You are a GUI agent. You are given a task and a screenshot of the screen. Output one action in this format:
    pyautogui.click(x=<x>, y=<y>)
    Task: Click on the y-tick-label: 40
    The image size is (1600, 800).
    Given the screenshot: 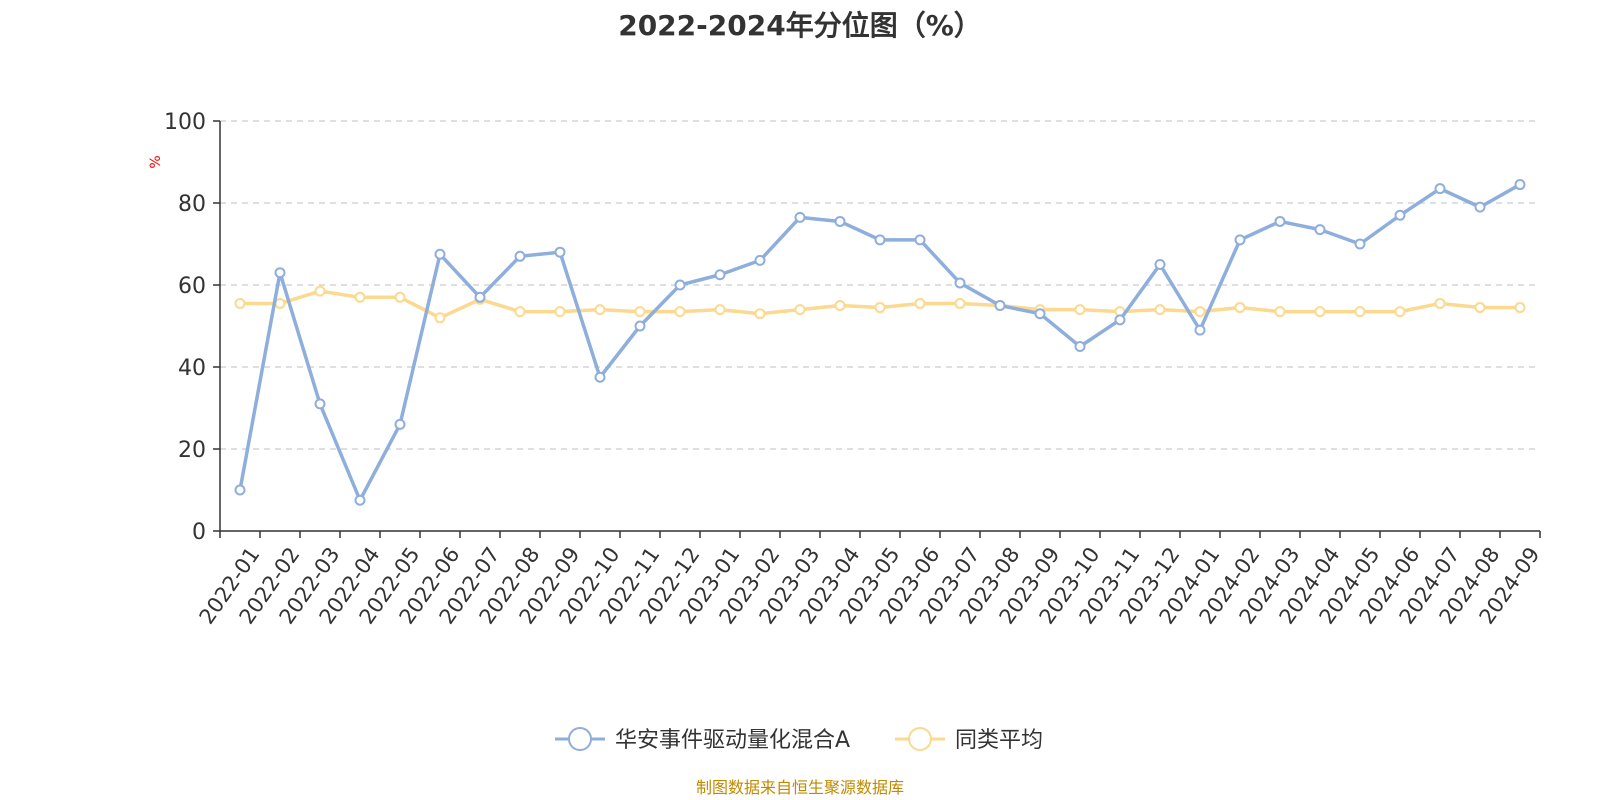 What is the action you would take?
    pyautogui.click(x=192, y=368)
    